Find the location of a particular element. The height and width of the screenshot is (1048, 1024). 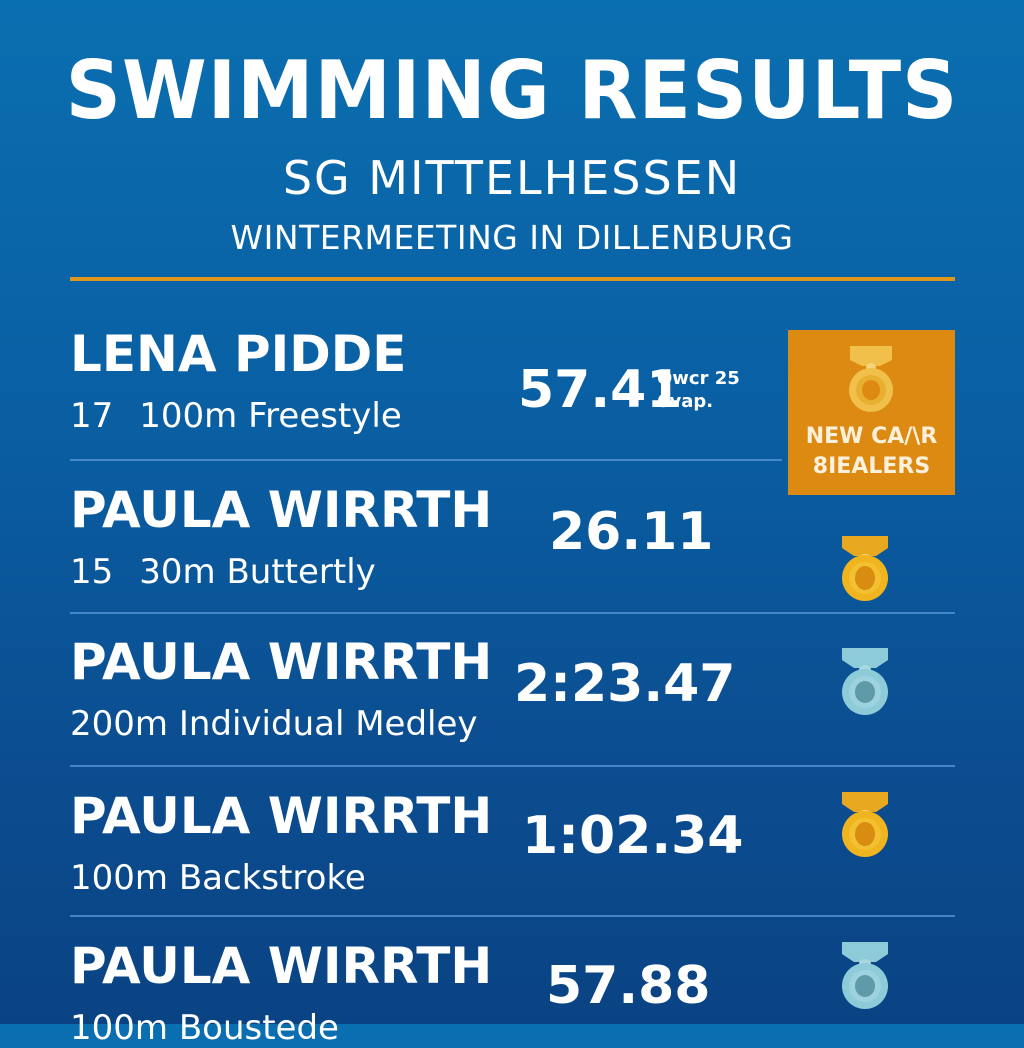

event-line: 200m Individual Medley is located at coordinates (274, 724).